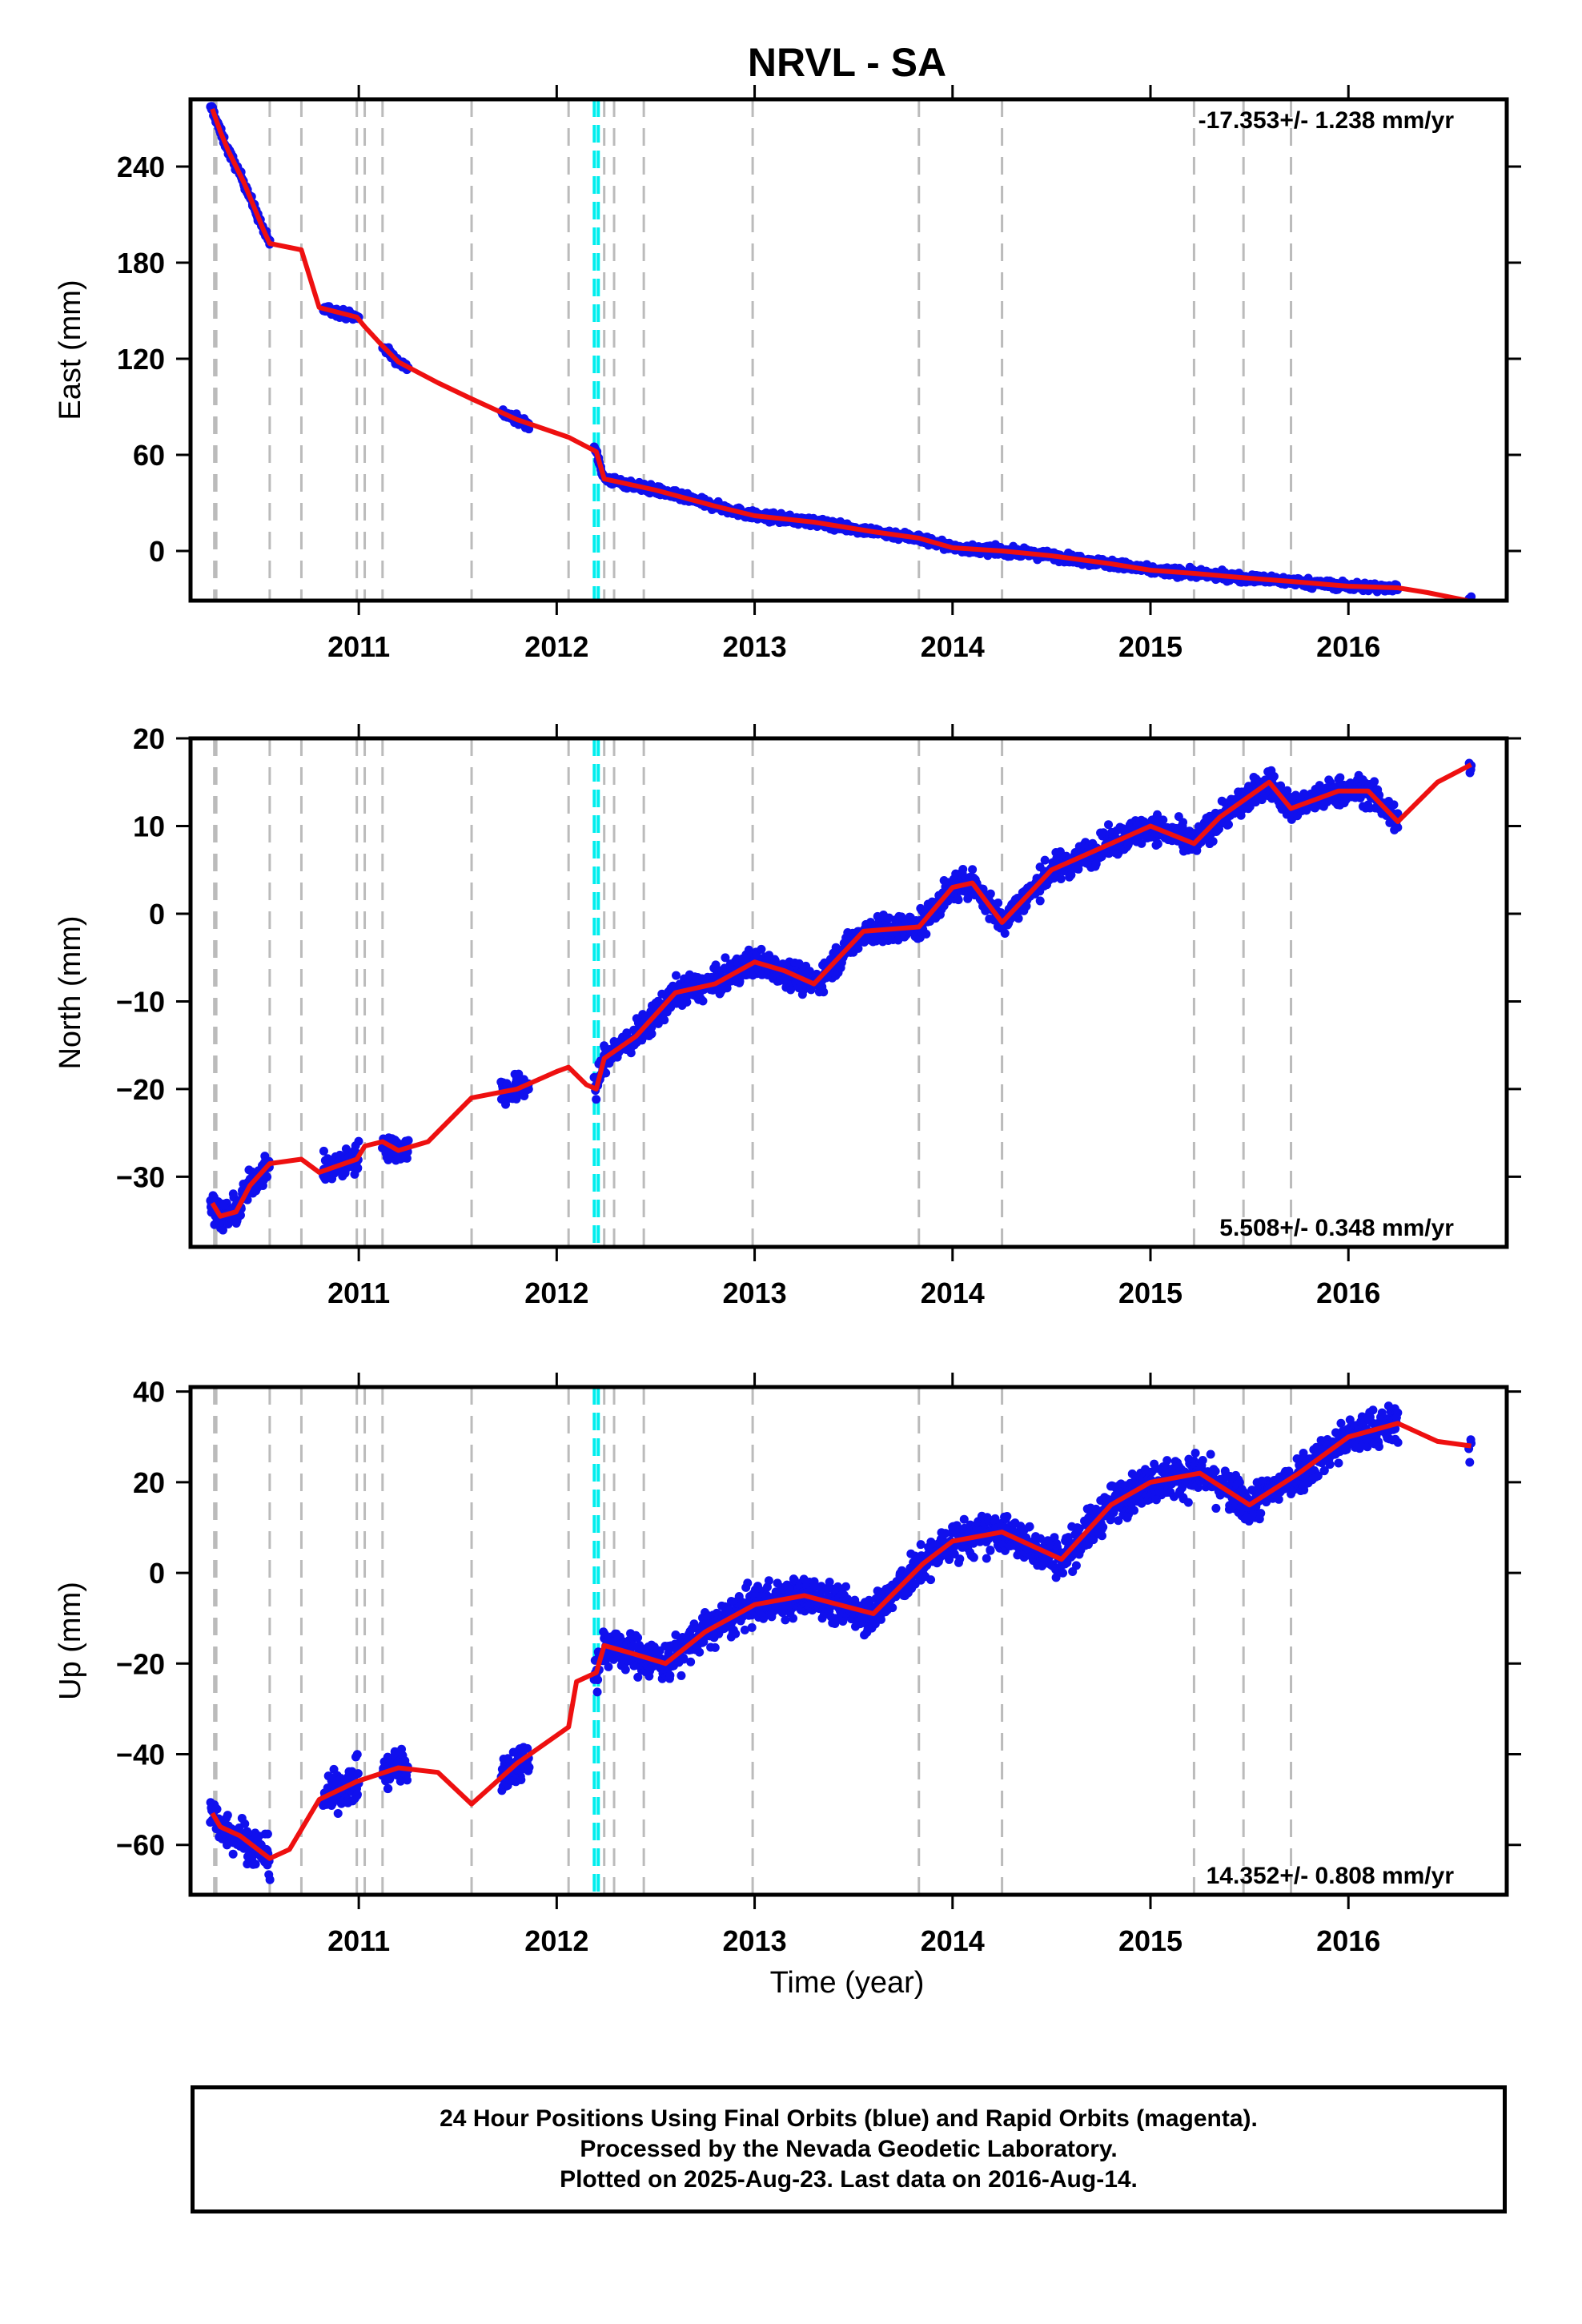 Image resolution: width=1582 pixels, height=2324 pixels. I want to click on x-tick-label: 2014, so click(953, 646).